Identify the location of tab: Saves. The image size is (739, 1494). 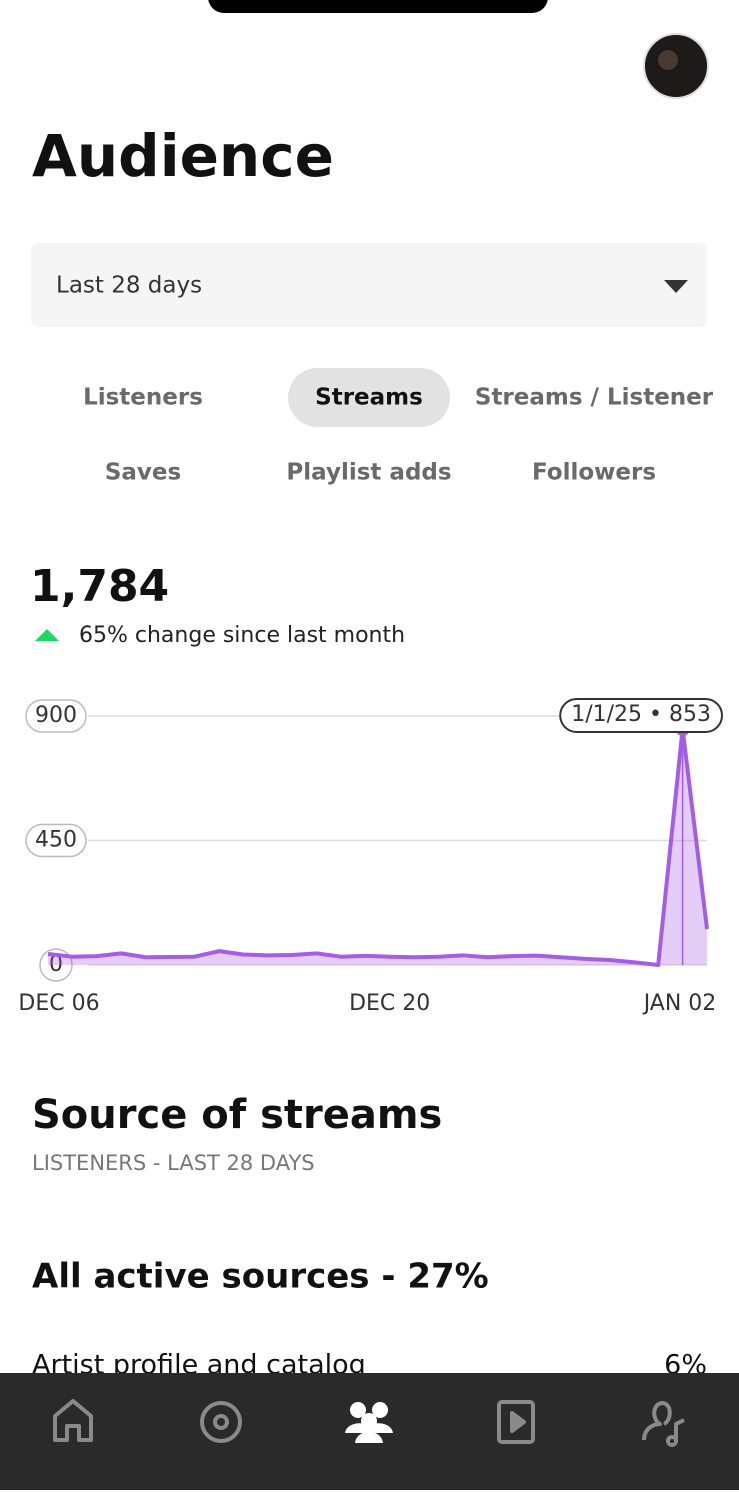
(143, 473).